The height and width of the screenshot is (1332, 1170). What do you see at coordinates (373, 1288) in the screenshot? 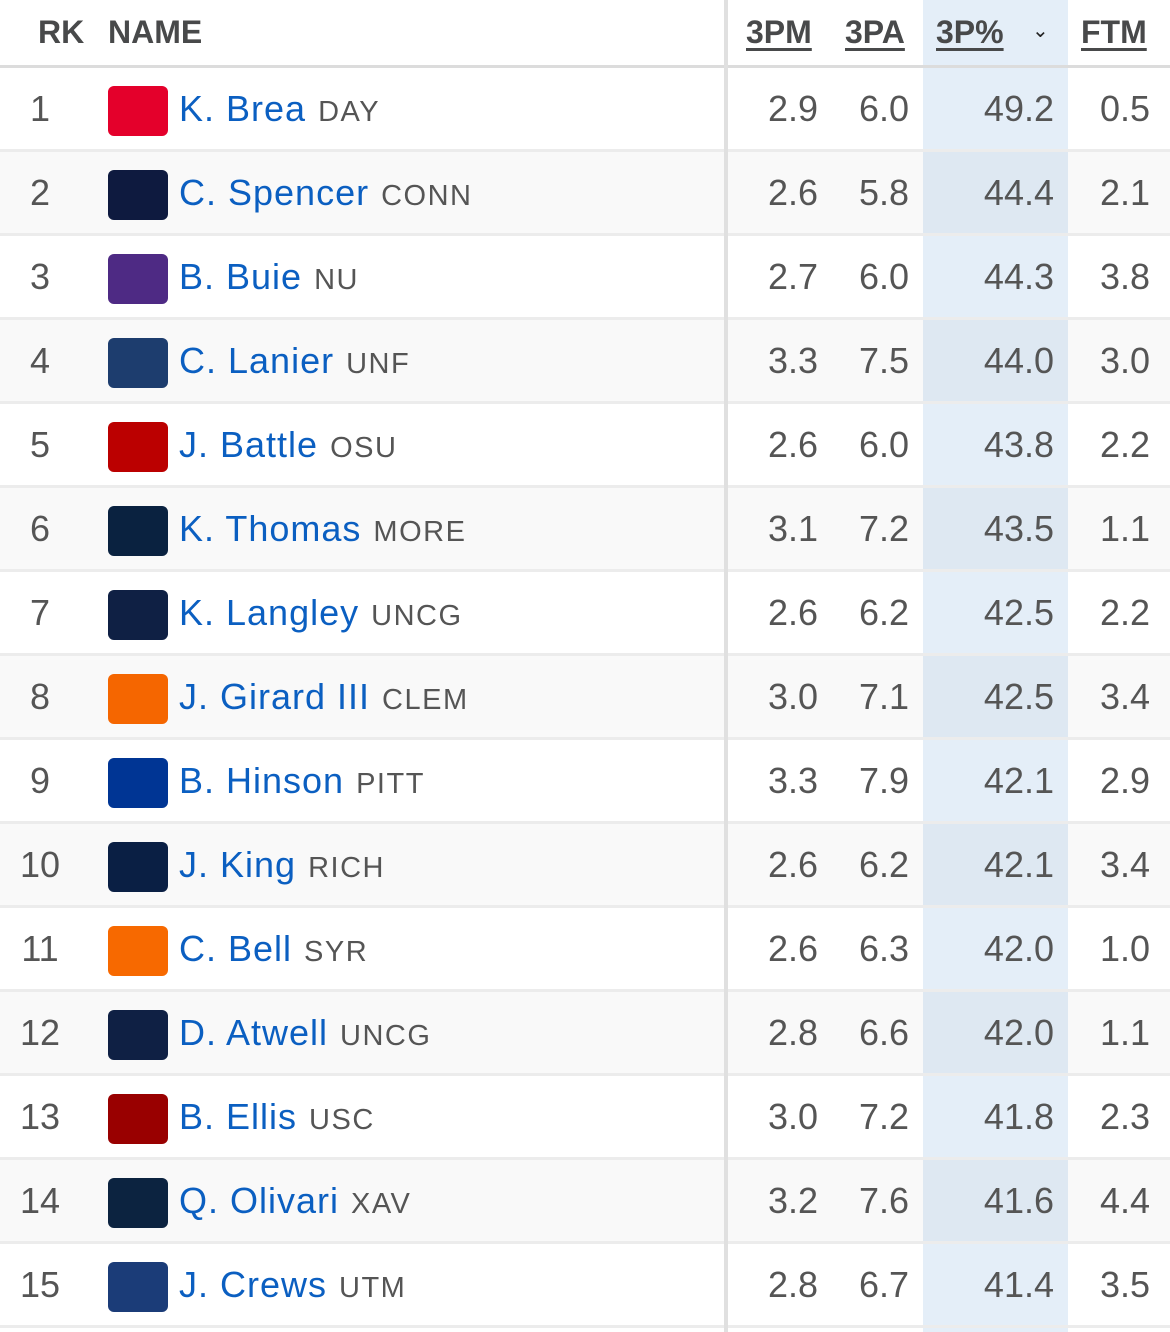
I see `team-abbr: UTM` at bounding box center [373, 1288].